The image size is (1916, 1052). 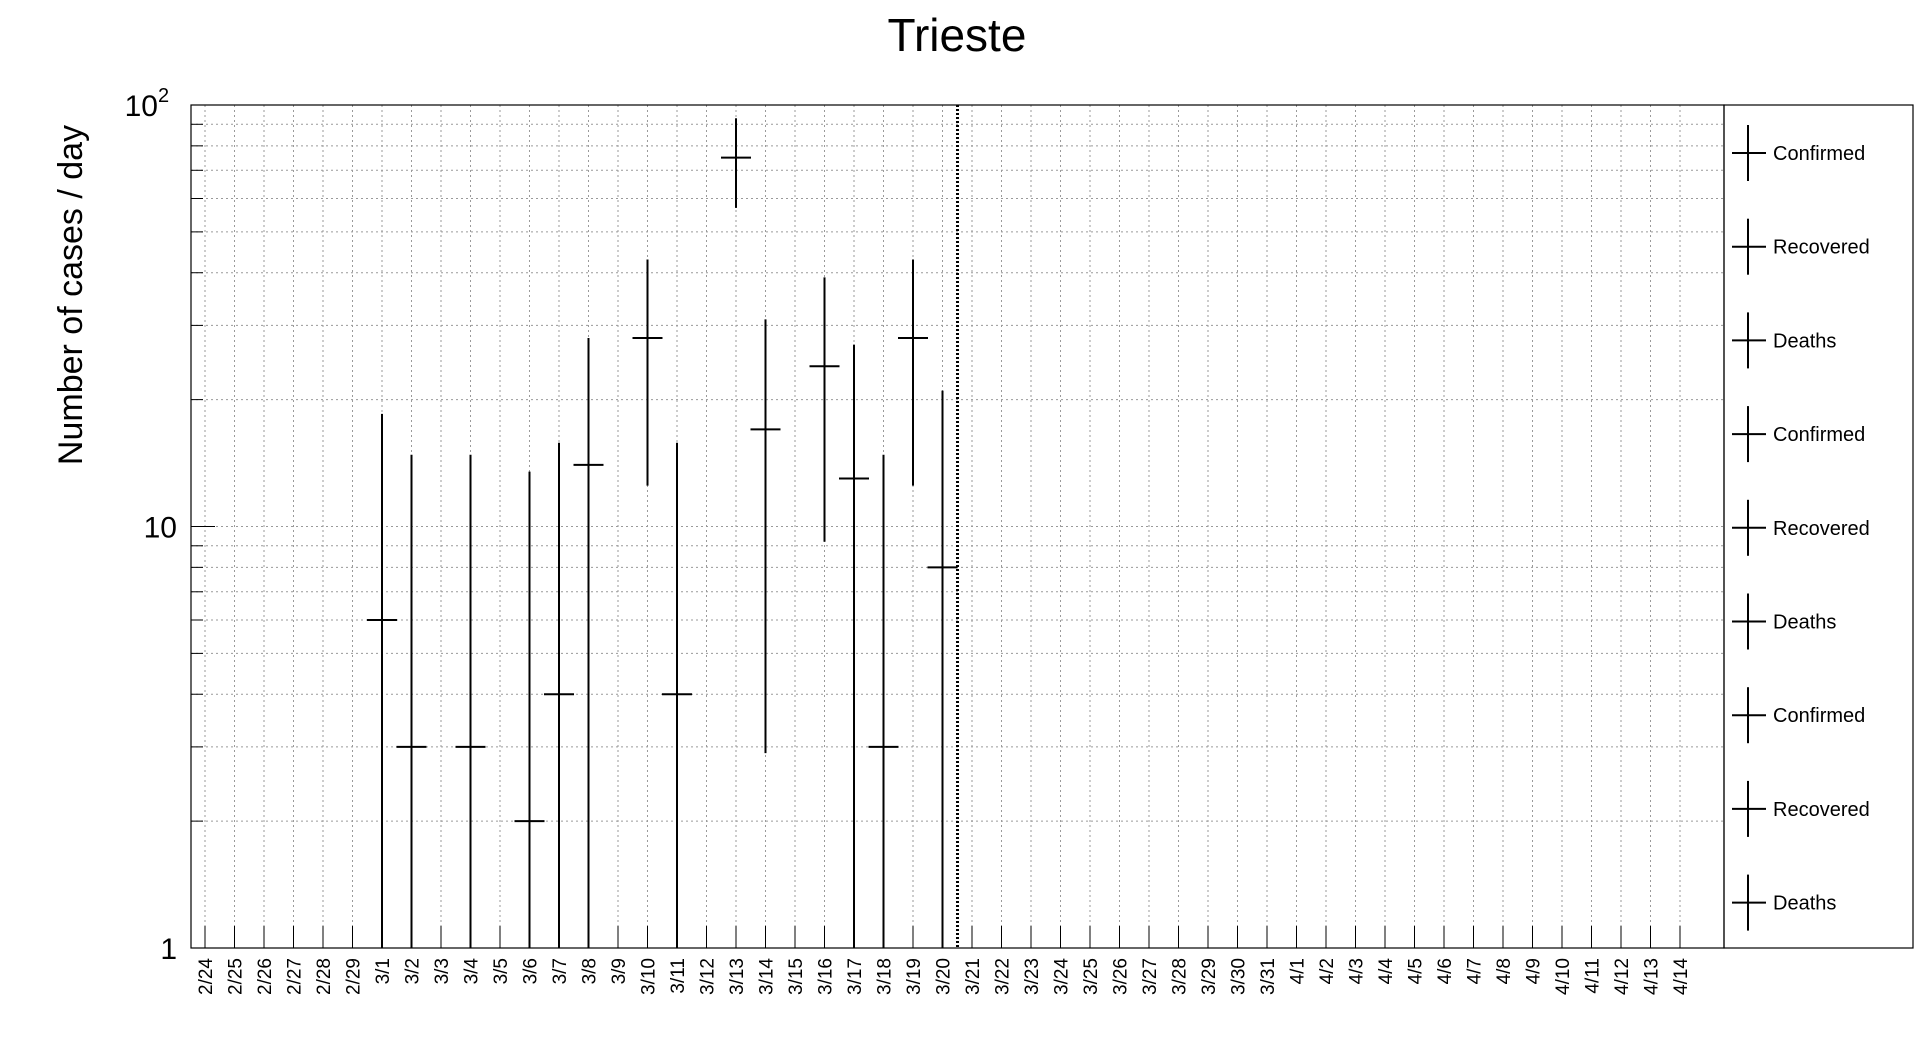 What do you see at coordinates (413, 971) in the screenshot?
I see `x-tick-label: 3/2` at bounding box center [413, 971].